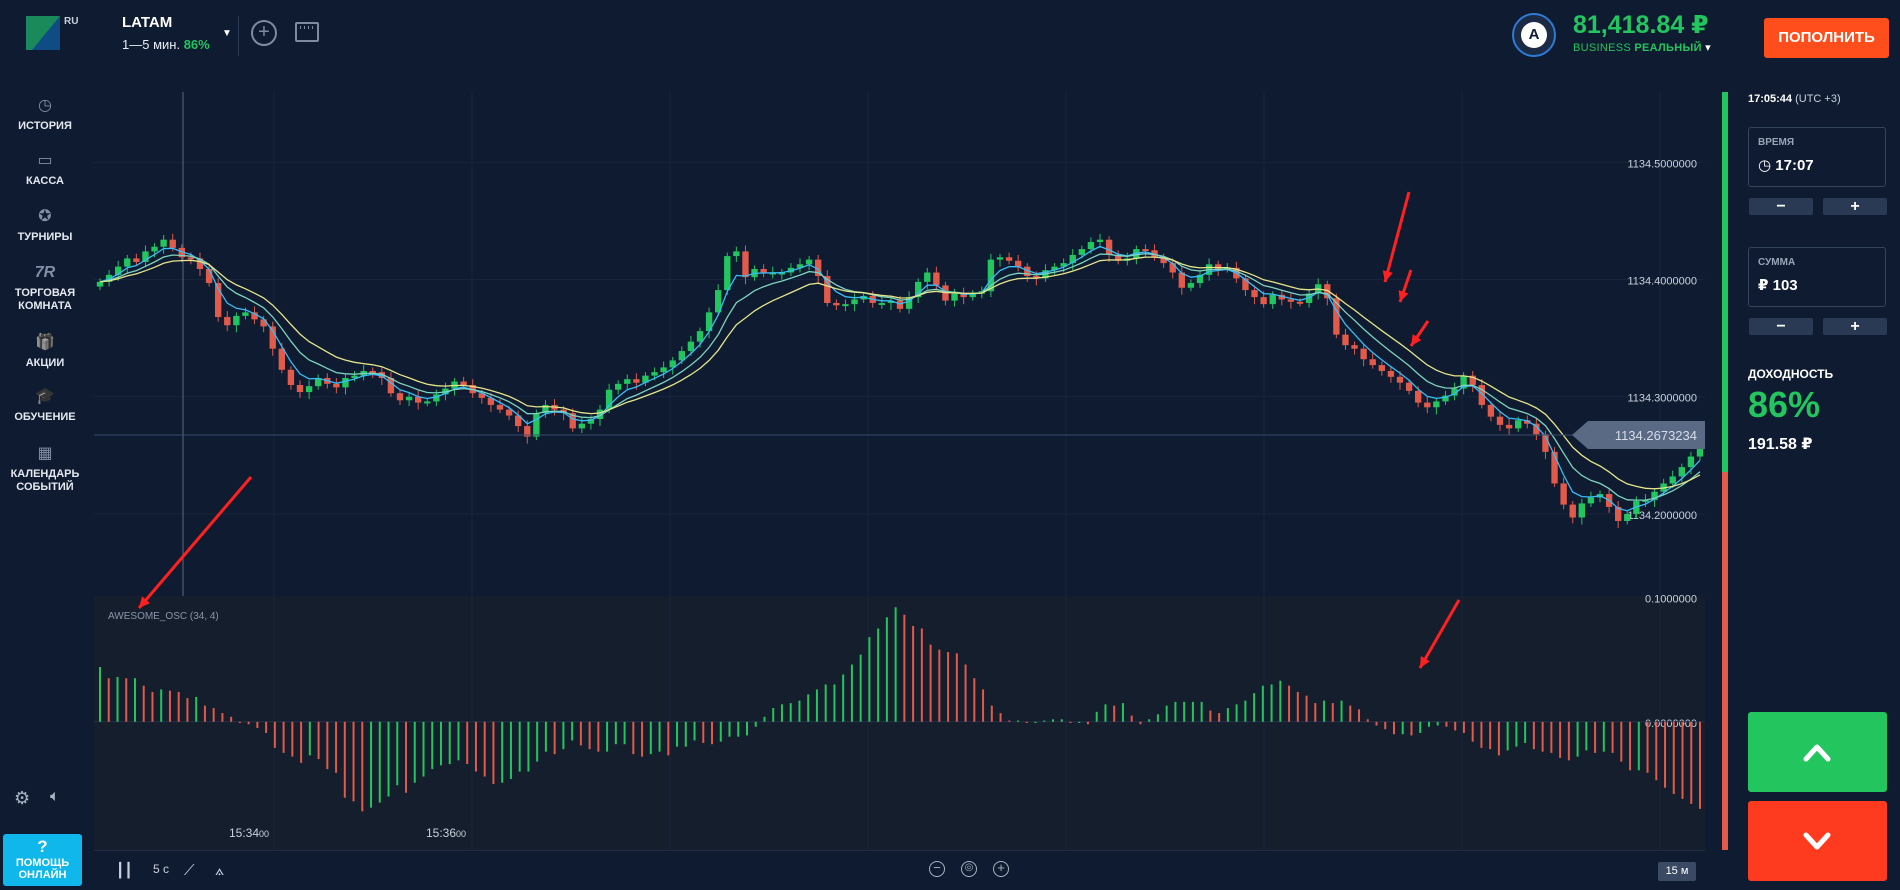 The width and height of the screenshot is (1900, 890). I want to click on deposit-button: ПОПОЛНИТЬ, so click(1826, 38).